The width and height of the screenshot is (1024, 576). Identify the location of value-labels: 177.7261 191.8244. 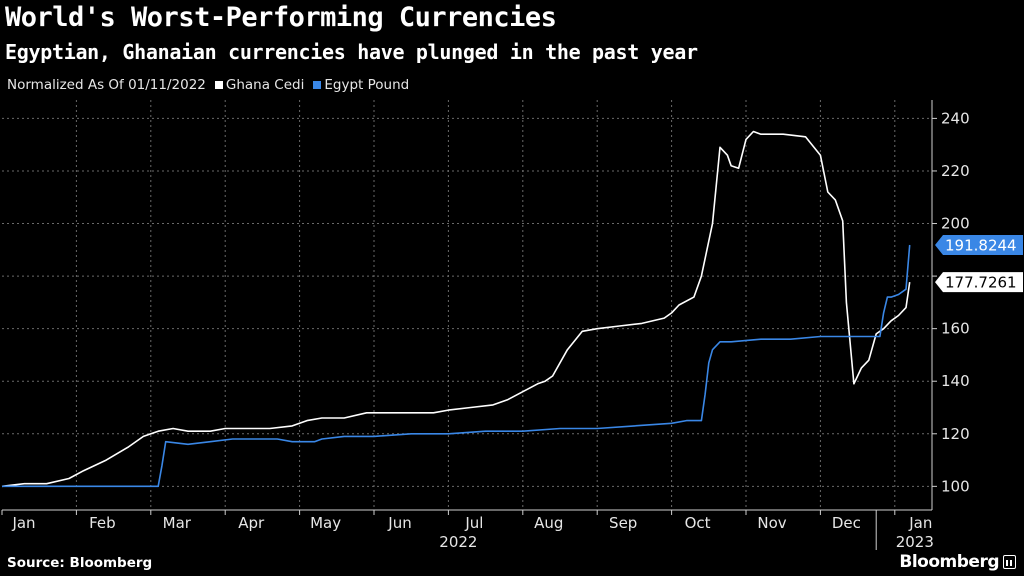
(979, 264).